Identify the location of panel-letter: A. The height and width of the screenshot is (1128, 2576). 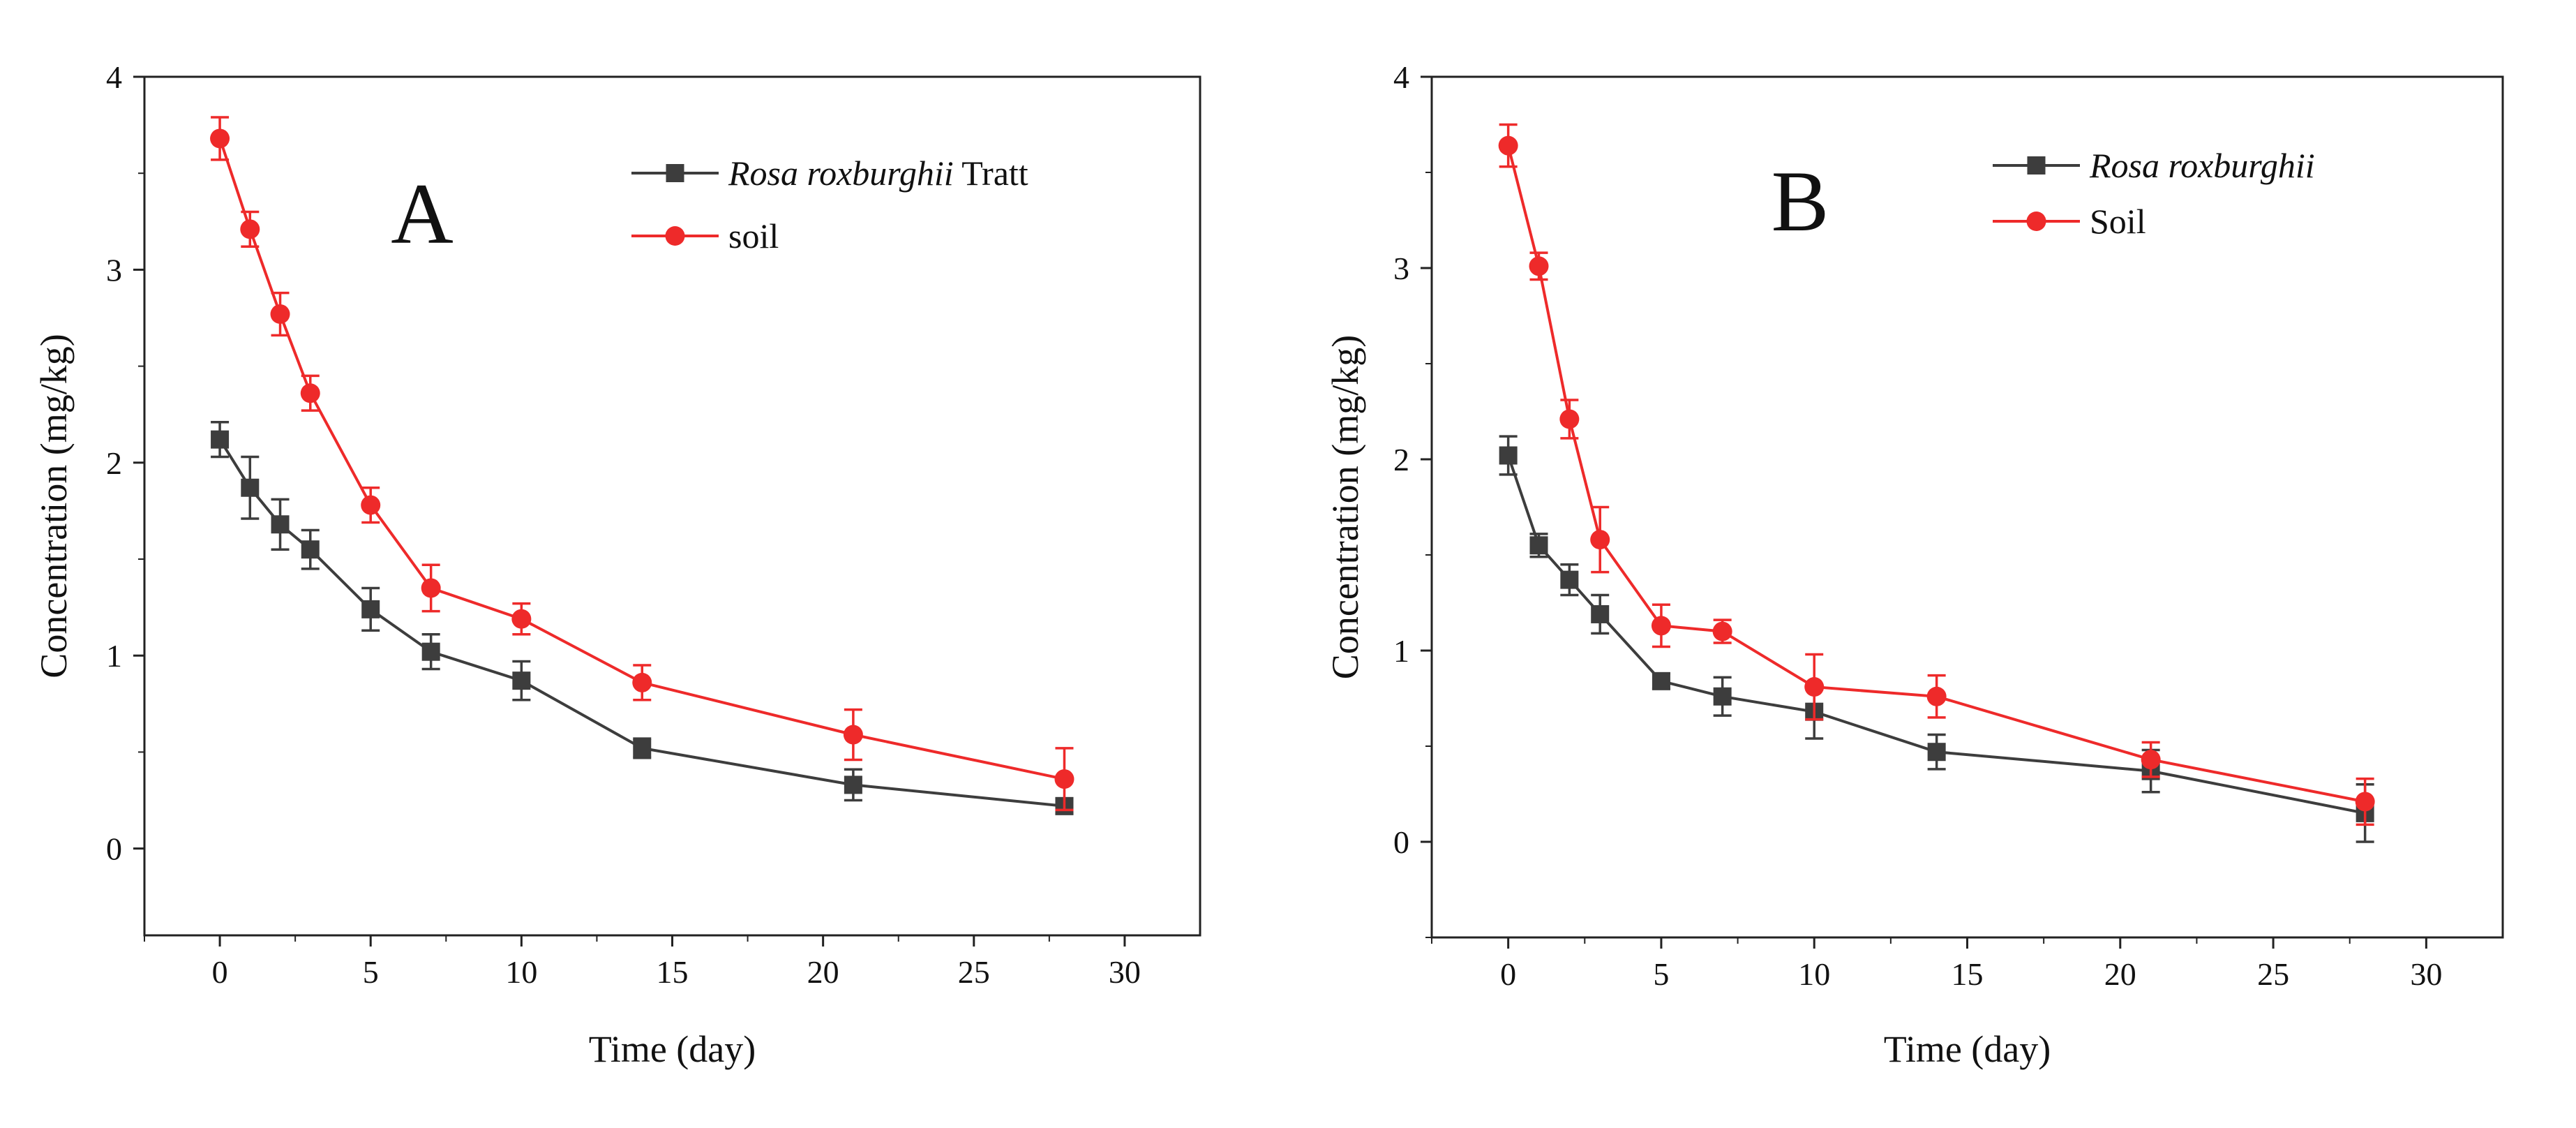
(422, 214).